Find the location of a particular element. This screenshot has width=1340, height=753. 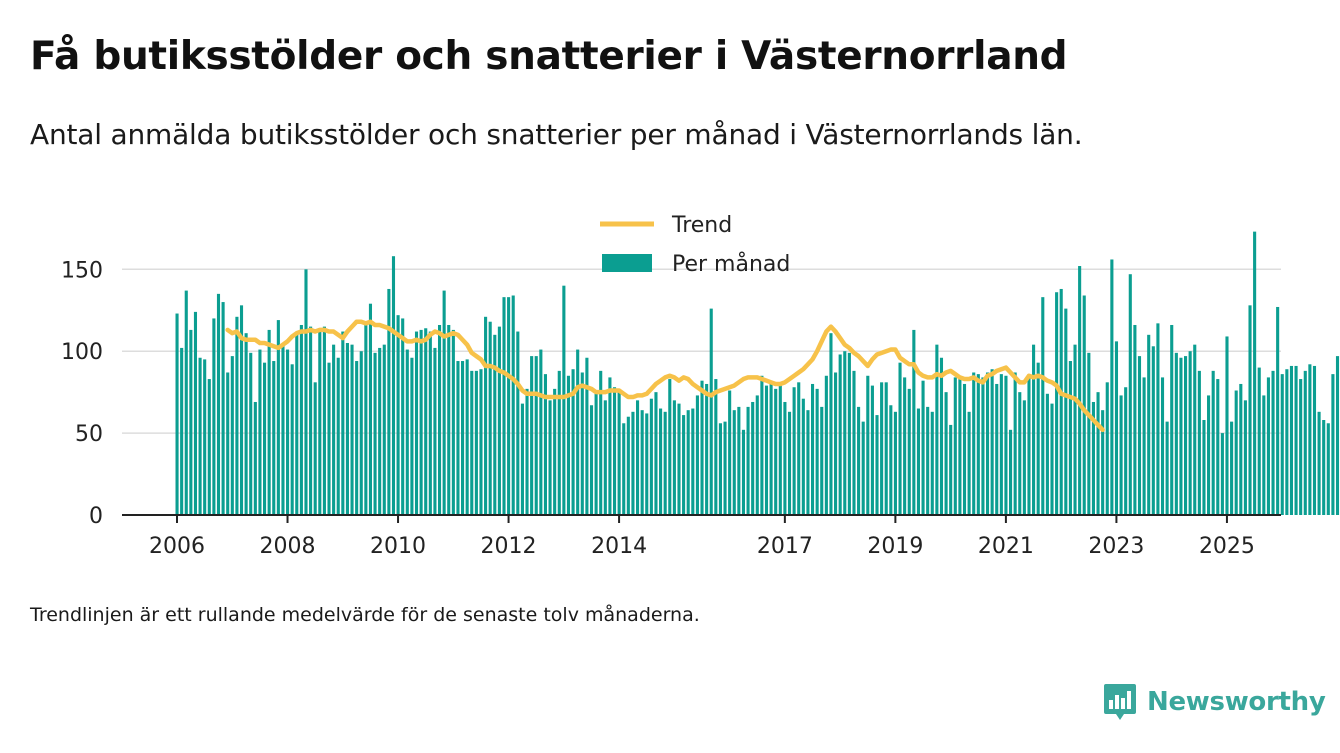

y-tick-label: 100 is located at coordinates (82, 352).